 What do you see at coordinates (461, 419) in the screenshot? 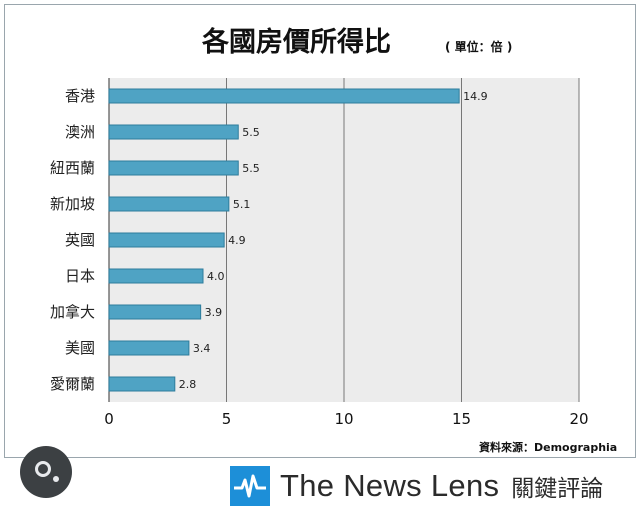
I see `x-tick-label: 15` at bounding box center [461, 419].